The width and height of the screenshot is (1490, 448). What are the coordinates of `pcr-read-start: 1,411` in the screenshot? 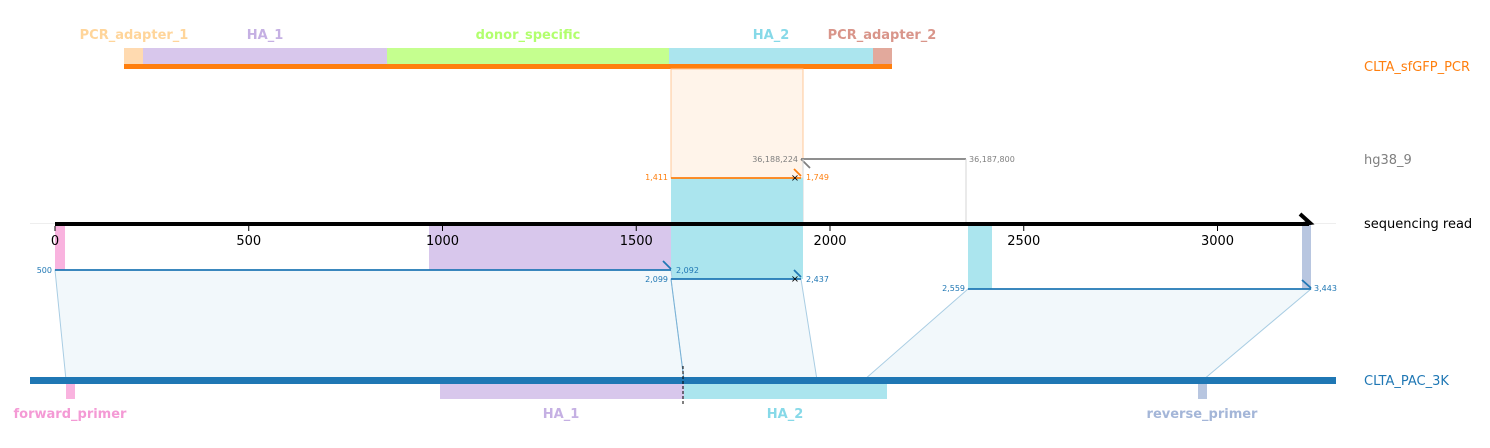 It's located at (656, 177).